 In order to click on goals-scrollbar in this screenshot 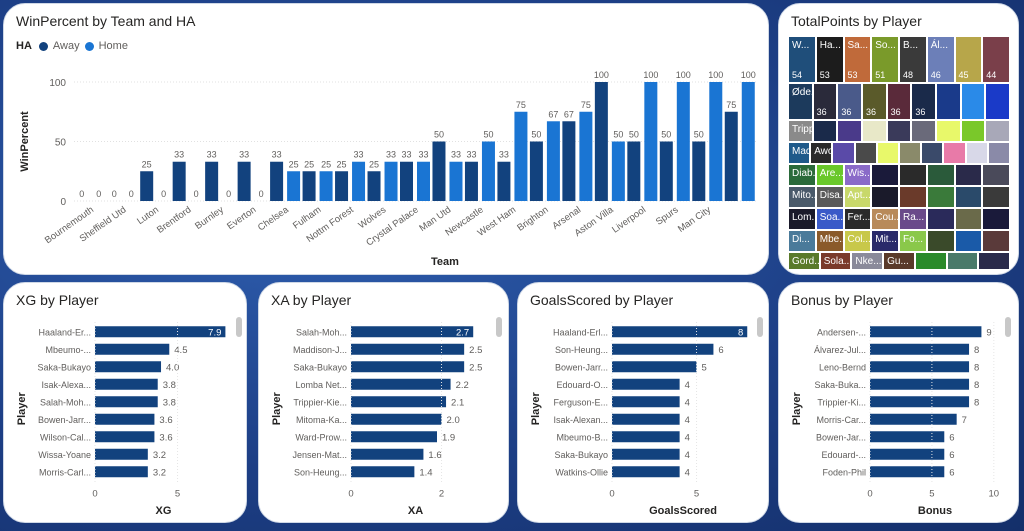, I will do `click(760, 327)`.